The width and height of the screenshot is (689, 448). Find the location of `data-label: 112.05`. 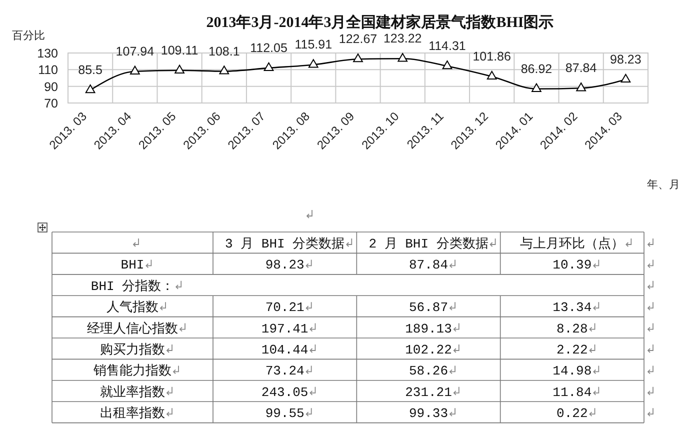

data-label: 112.05 is located at coordinates (269, 47).